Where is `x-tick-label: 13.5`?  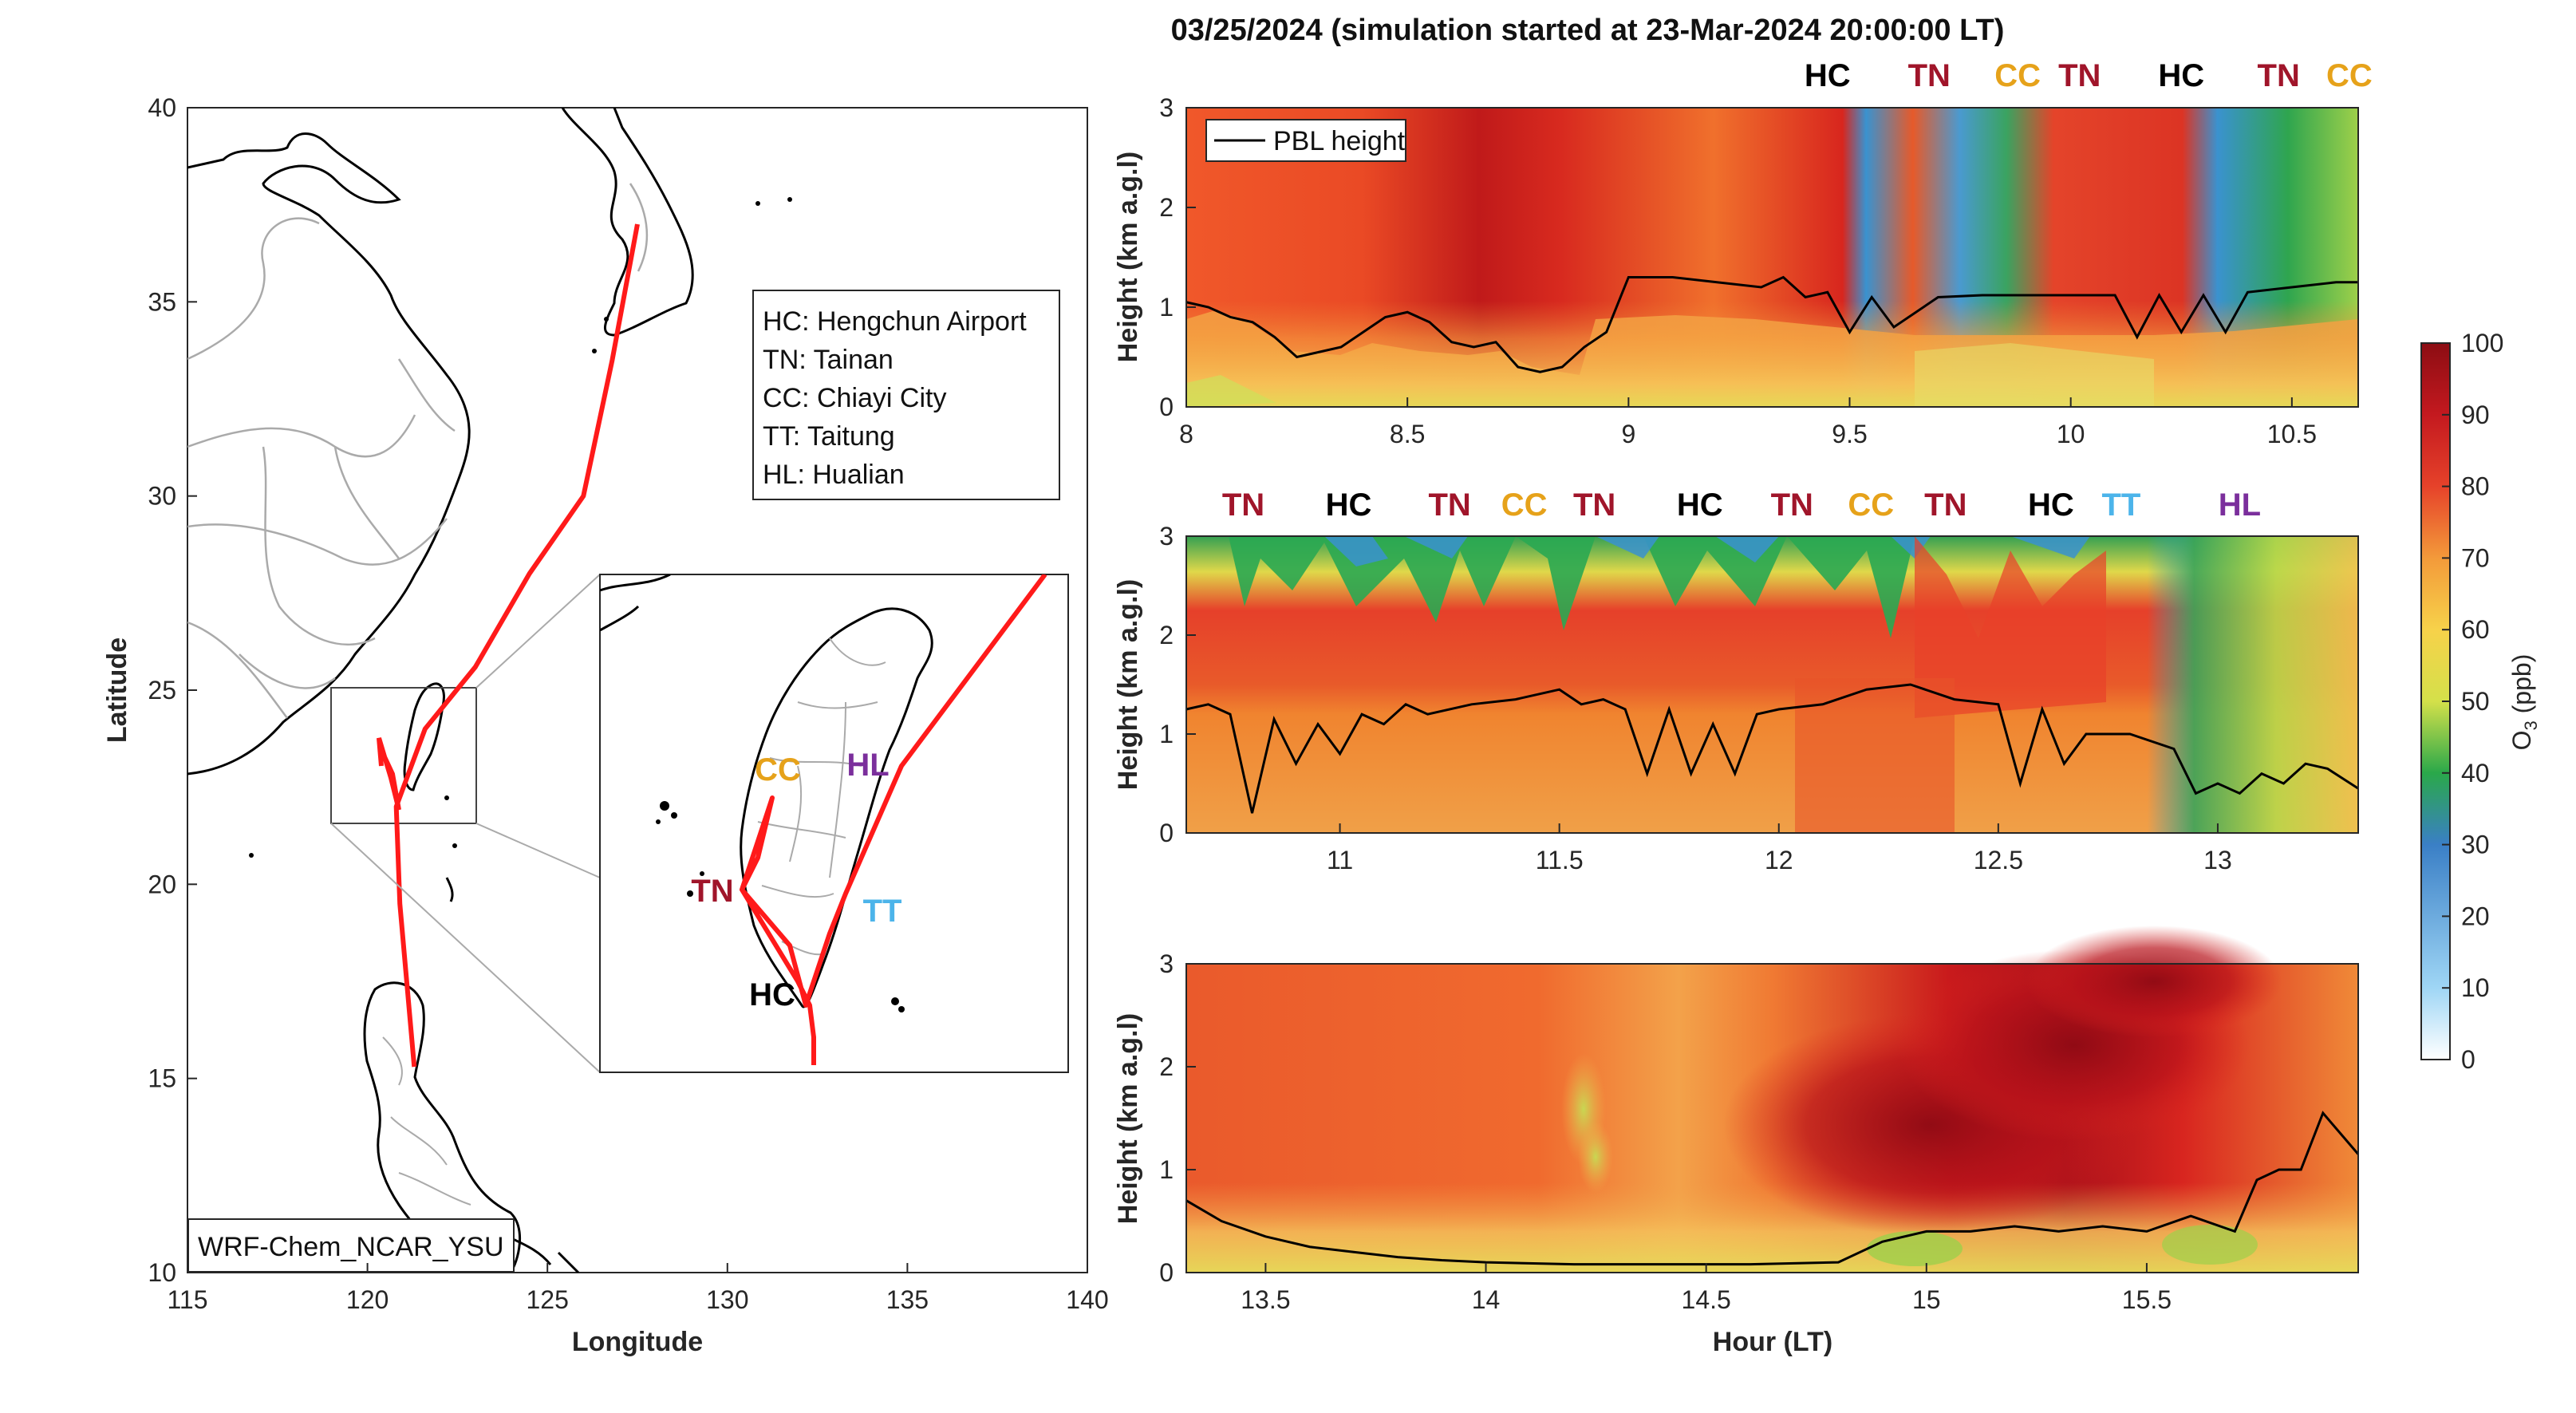 x-tick-label: 13.5 is located at coordinates (1265, 1299).